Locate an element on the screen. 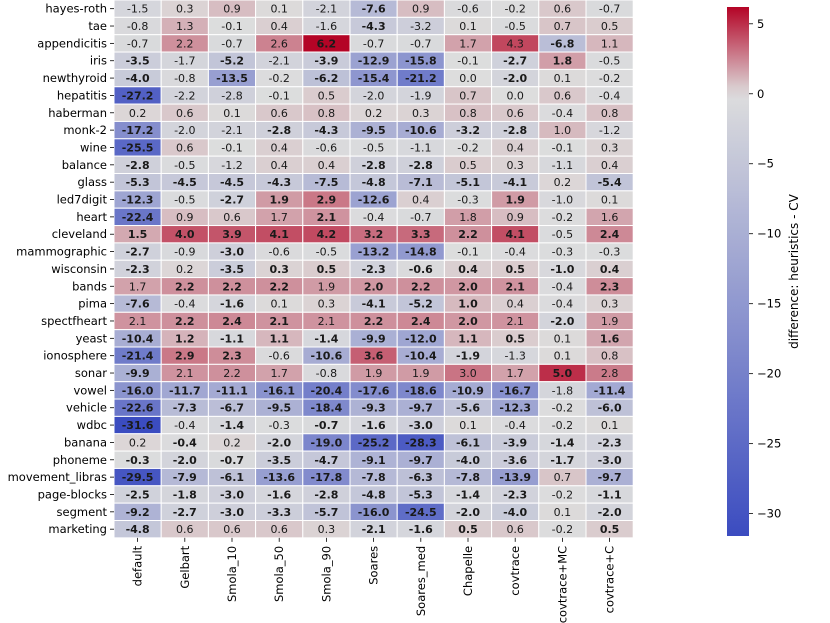 The height and width of the screenshot is (623, 830). cell-value-label: -4.3 is located at coordinates (279, 182).